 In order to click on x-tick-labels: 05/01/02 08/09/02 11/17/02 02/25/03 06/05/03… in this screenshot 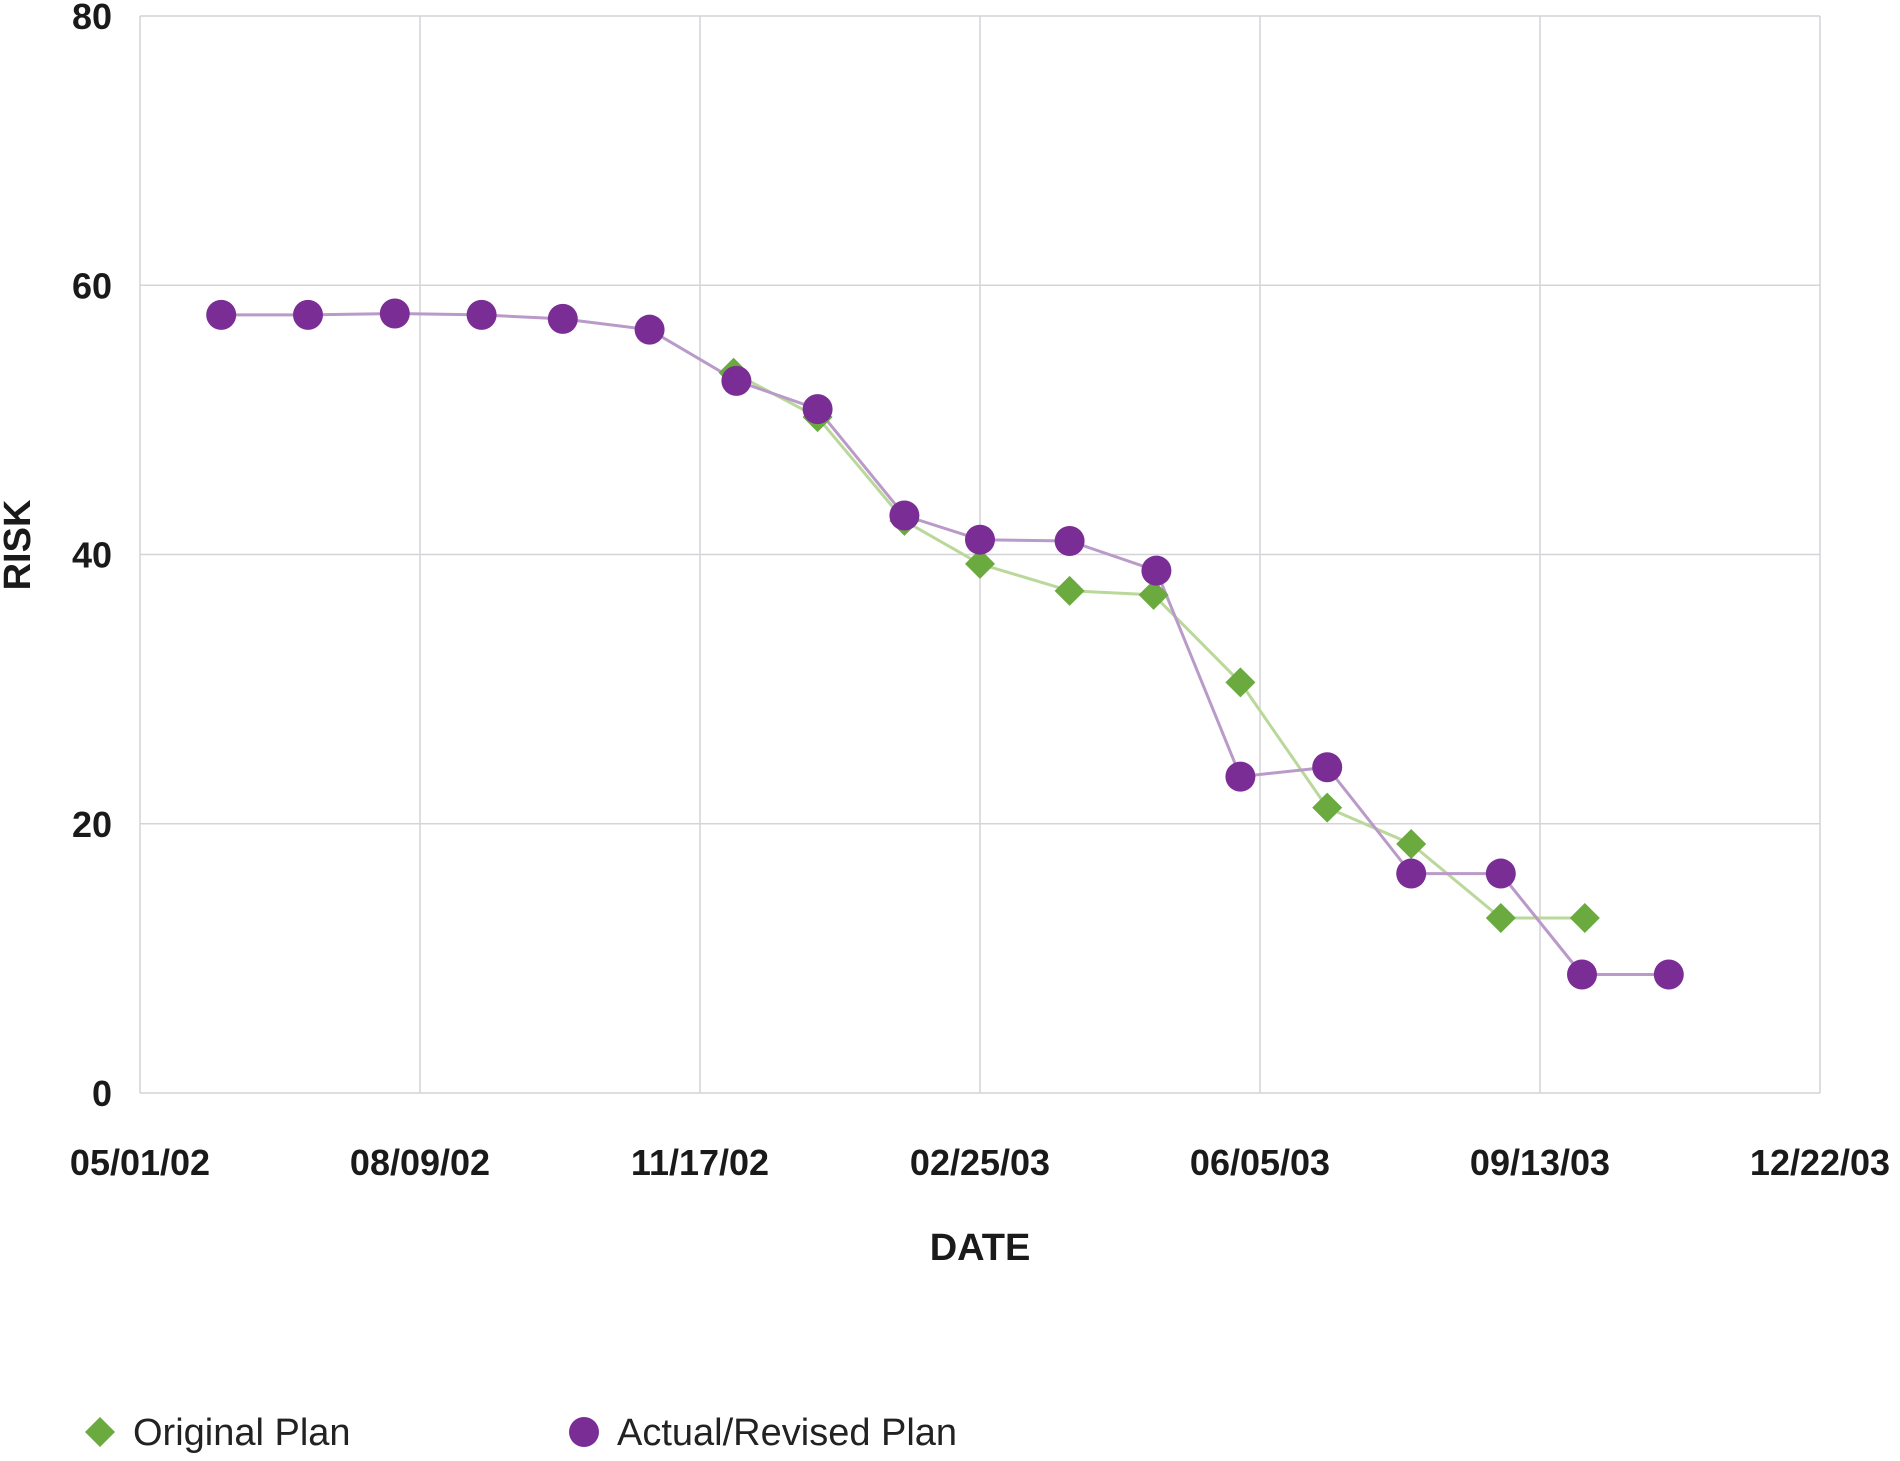, I will do `click(980, 1162)`.